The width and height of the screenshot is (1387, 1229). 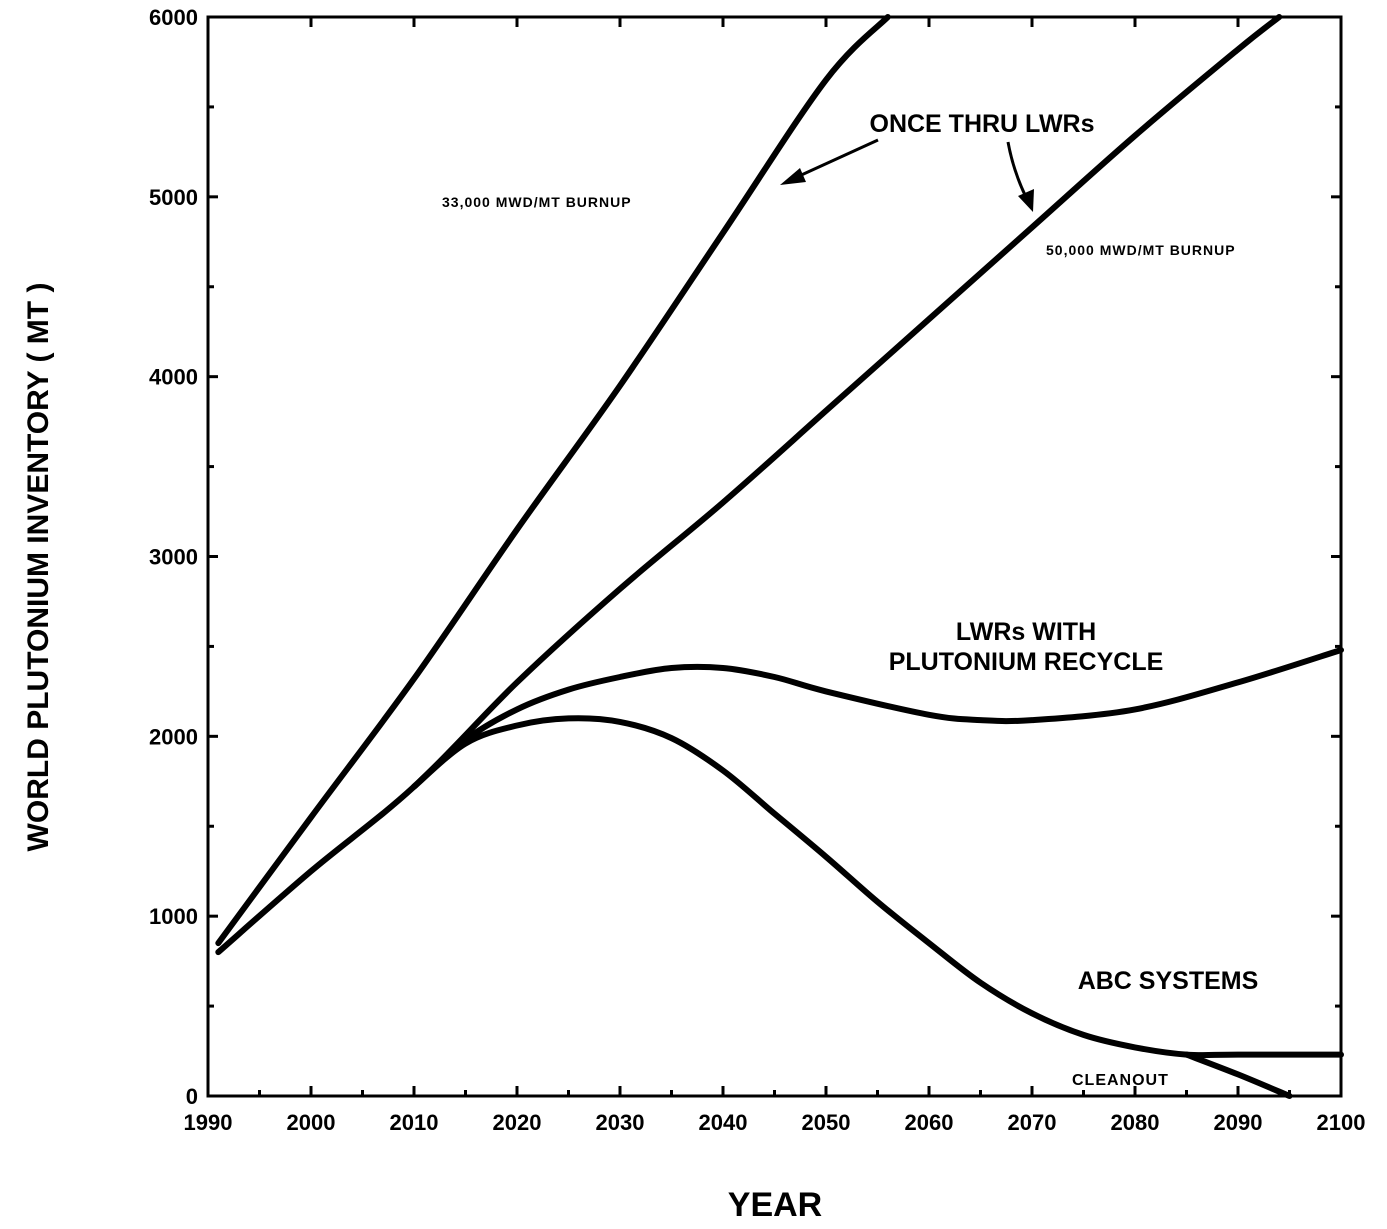 What do you see at coordinates (1026, 632) in the screenshot?
I see `annotation-lwrs-with: LWRs WITH` at bounding box center [1026, 632].